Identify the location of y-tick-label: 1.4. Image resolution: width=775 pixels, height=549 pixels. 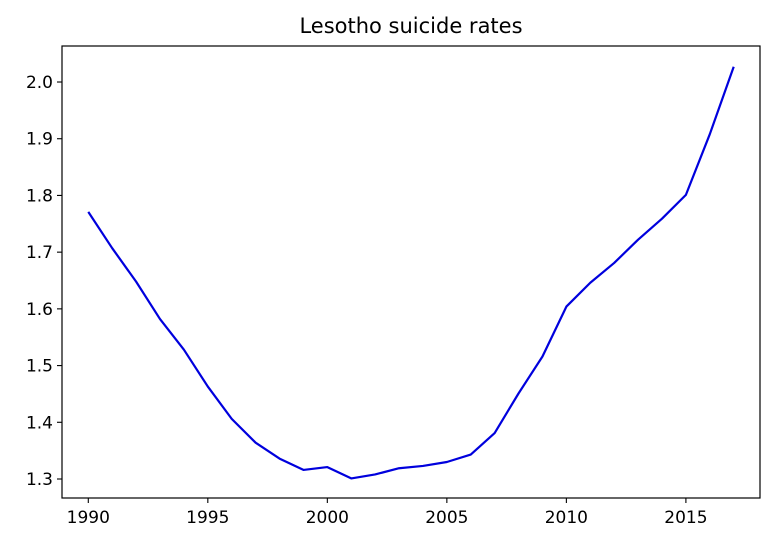
(39, 423).